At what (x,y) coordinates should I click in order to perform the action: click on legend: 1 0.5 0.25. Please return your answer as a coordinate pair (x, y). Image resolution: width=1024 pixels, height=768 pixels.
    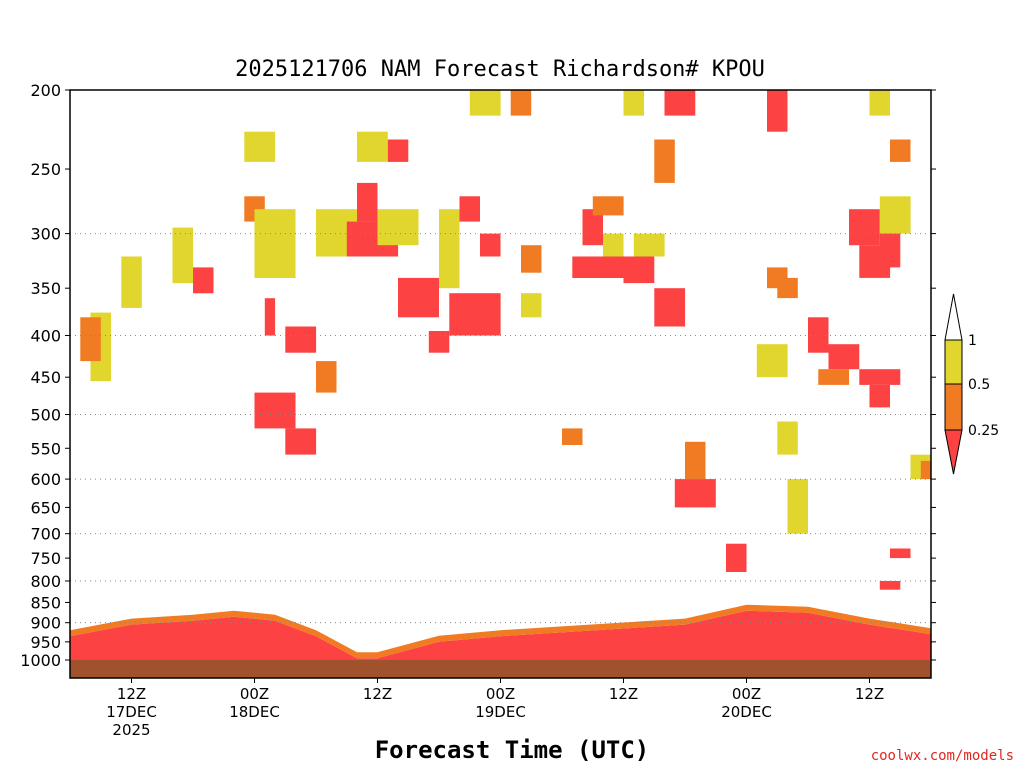
    Looking at the image, I should click on (971, 384).